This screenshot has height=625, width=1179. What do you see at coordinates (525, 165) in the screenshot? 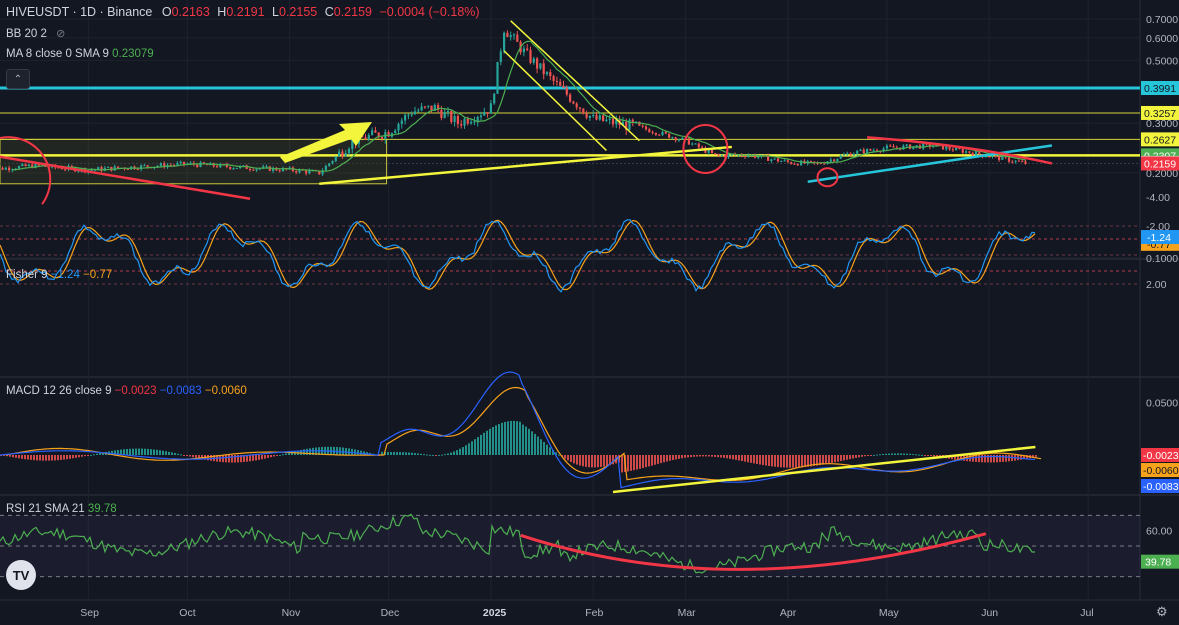
I see `ascending-trendline-yellow` at bounding box center [525, 165].